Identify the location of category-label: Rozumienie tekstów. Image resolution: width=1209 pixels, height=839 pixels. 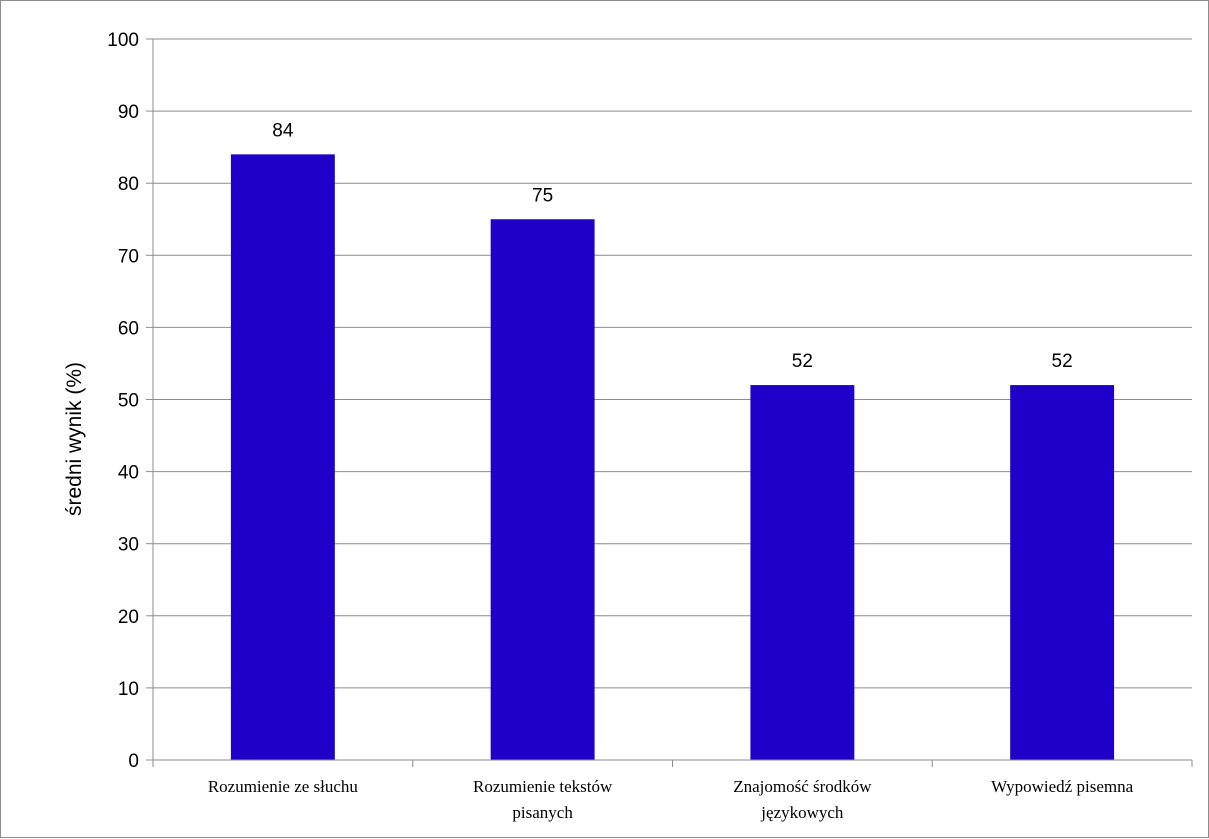
(543, 786).